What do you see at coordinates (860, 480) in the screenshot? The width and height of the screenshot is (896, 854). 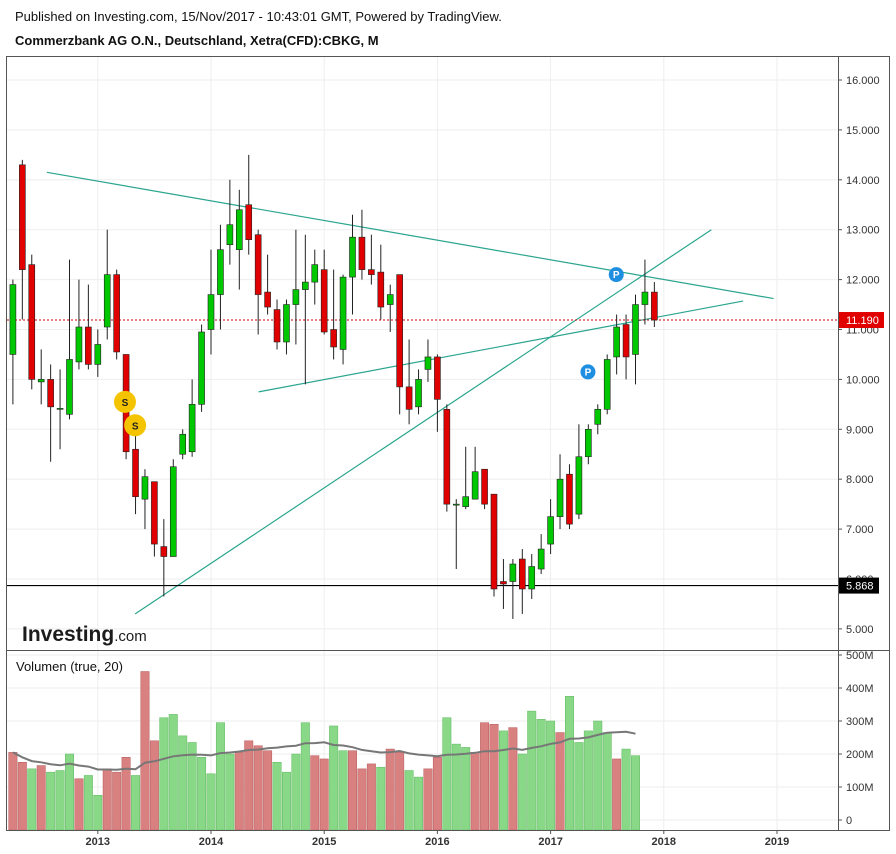 I see `price-tick-label: 8.000` at bounding box center [860, 480].